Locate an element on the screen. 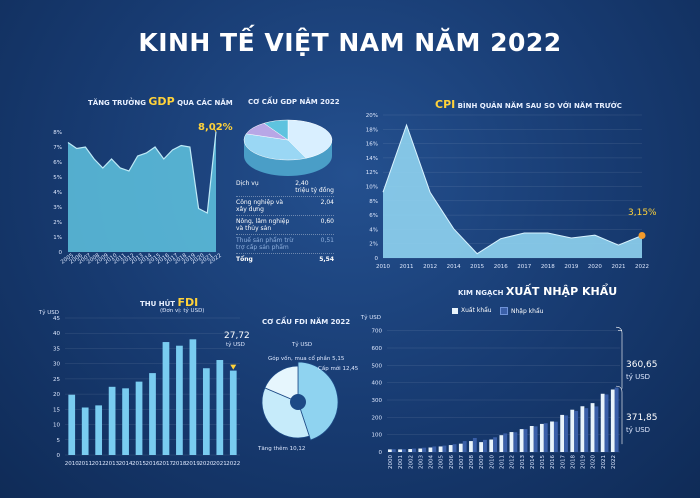 This screenshot has width=700, height=498. fdi-y-tick: 40 is located at coordinates (56, 334).